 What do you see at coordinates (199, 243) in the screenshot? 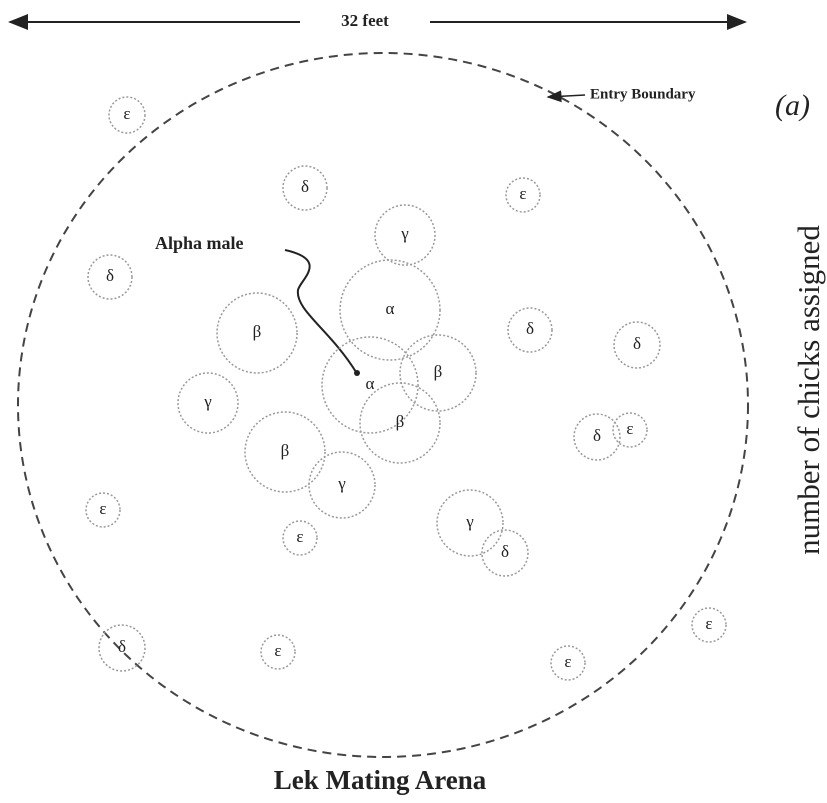
I see `alpha-label: Alpha male` at bounding box center [199, 243].